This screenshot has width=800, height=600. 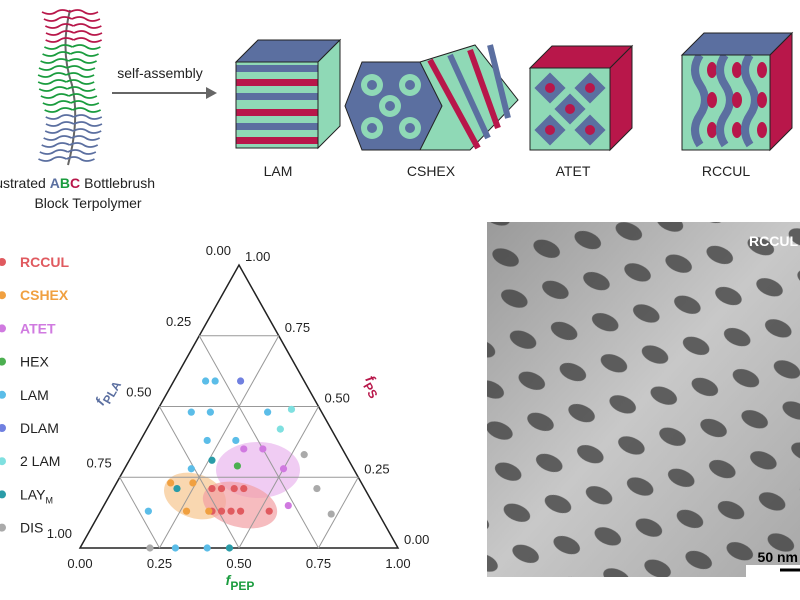 I want to click on label-part: C, so click(x=75, y=183).